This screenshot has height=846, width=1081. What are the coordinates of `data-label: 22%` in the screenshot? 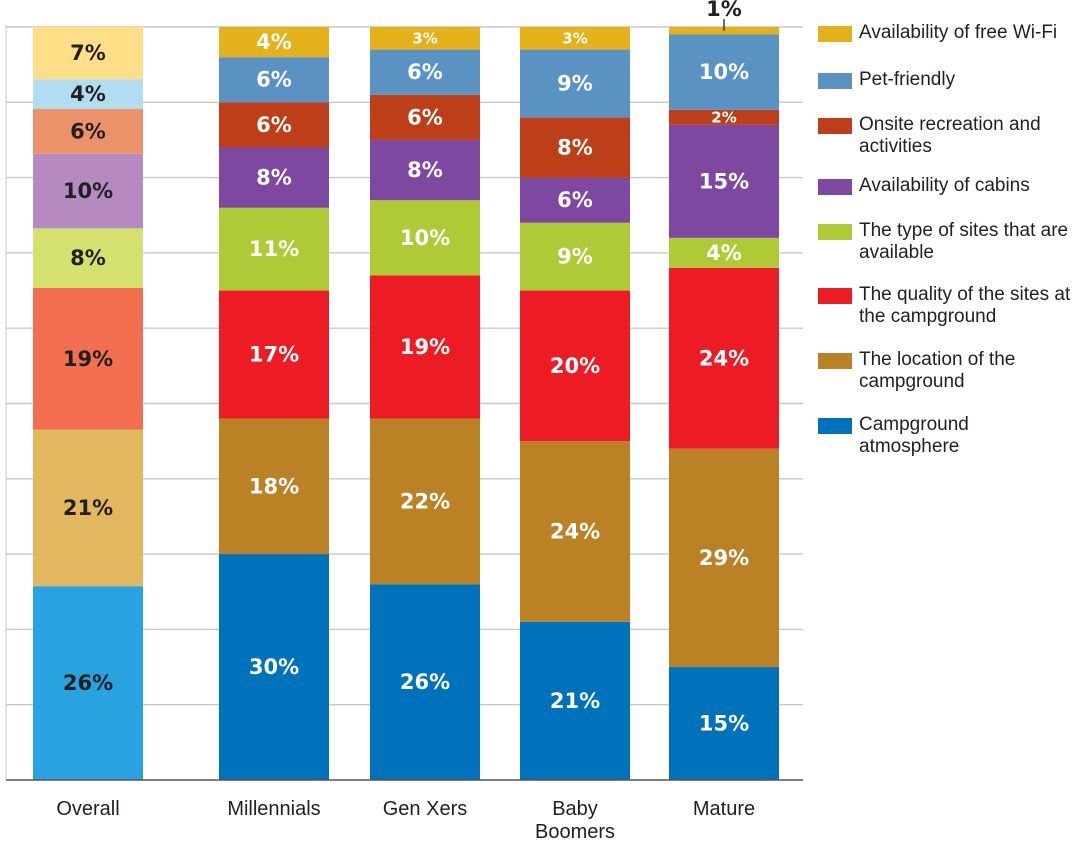 It's located at (425, 501).